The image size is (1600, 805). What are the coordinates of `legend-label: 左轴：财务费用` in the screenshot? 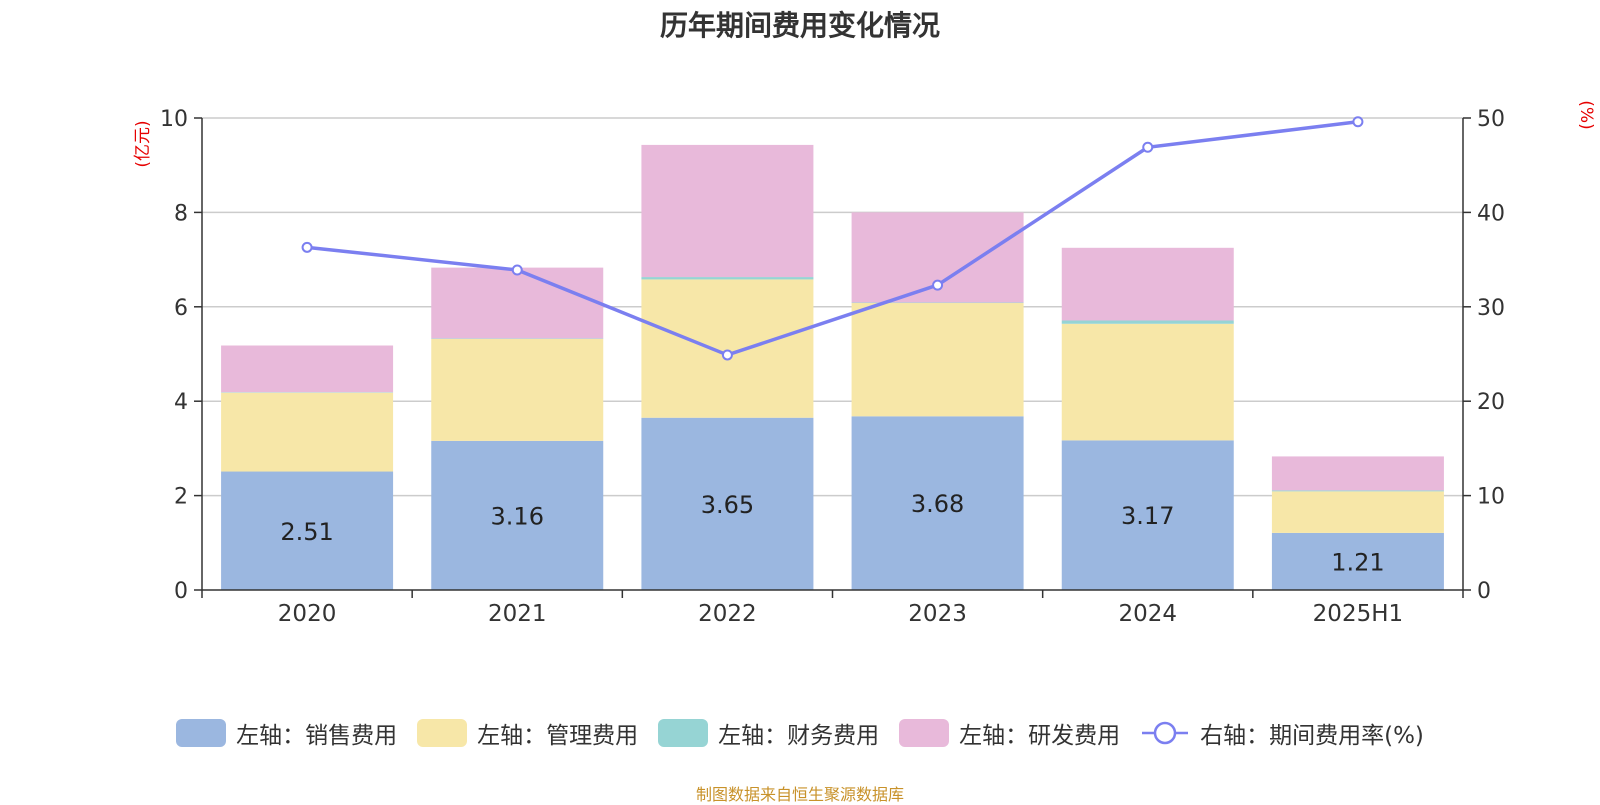 It's located at (798, 733).